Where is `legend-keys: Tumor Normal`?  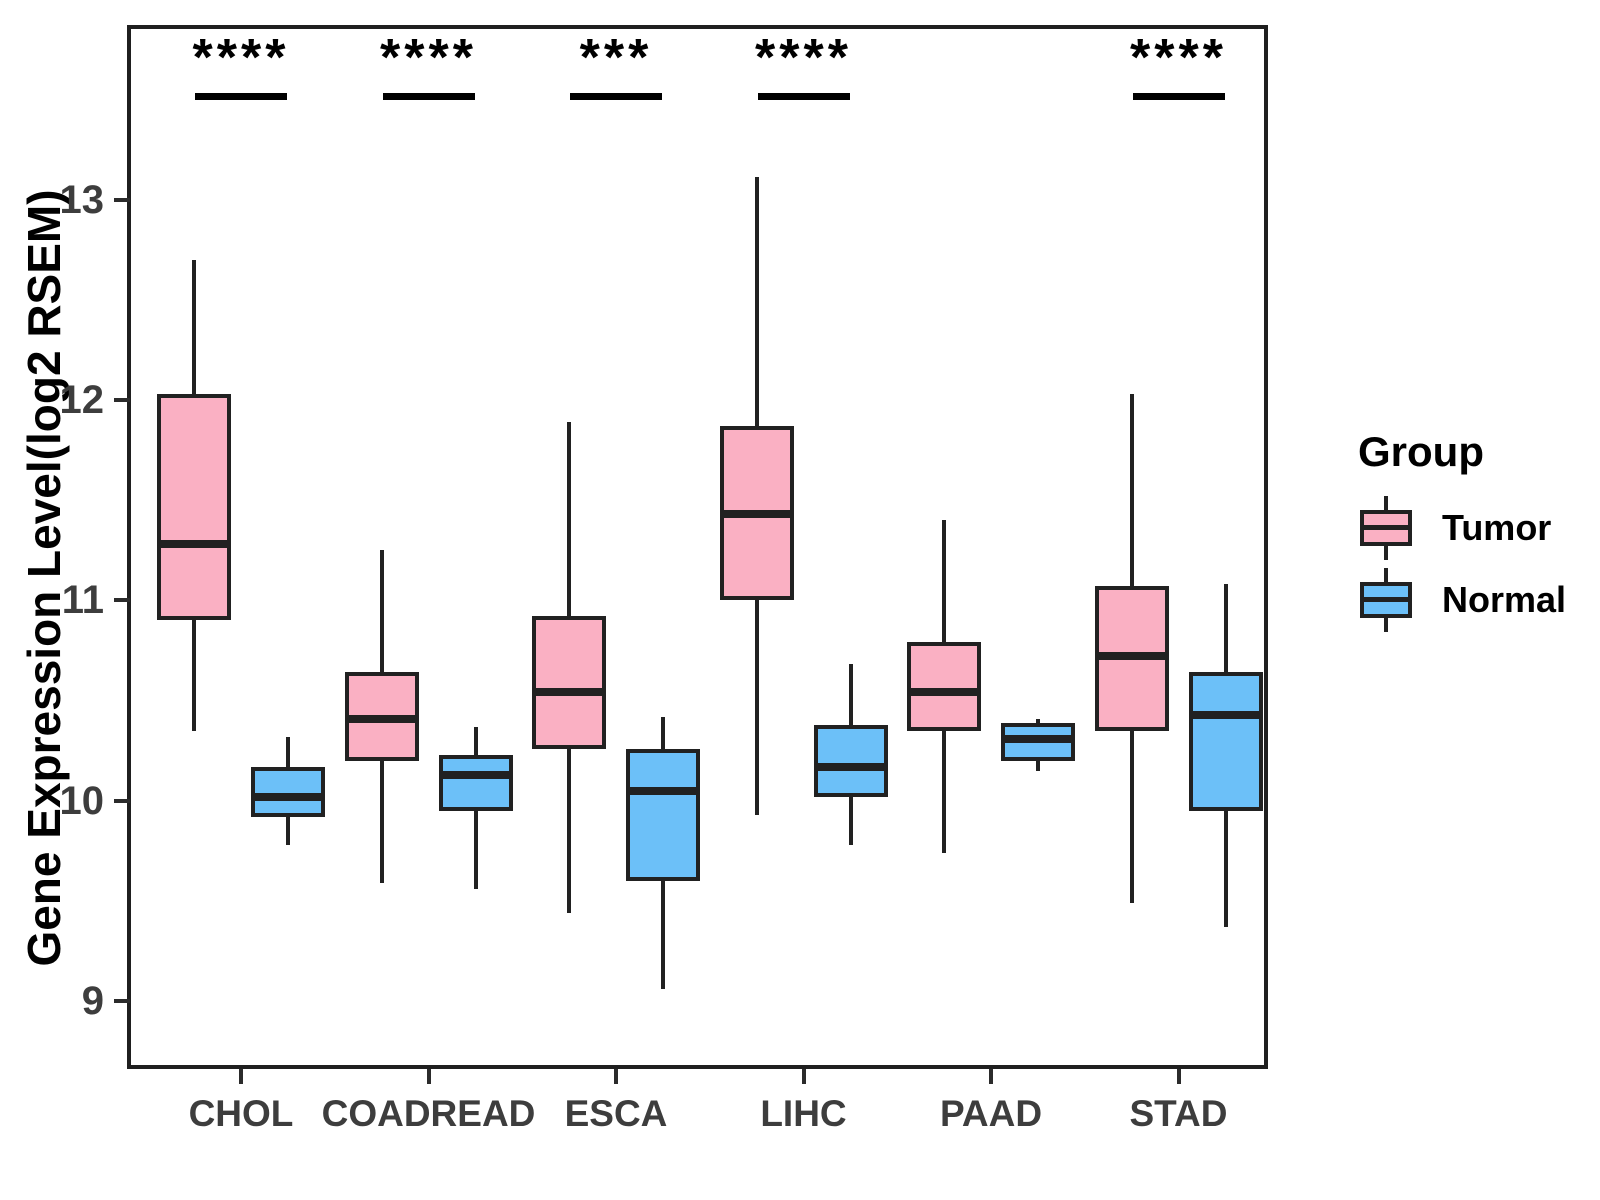 legend-keys: Tumor Normal is located at coordinates (1465, 564).